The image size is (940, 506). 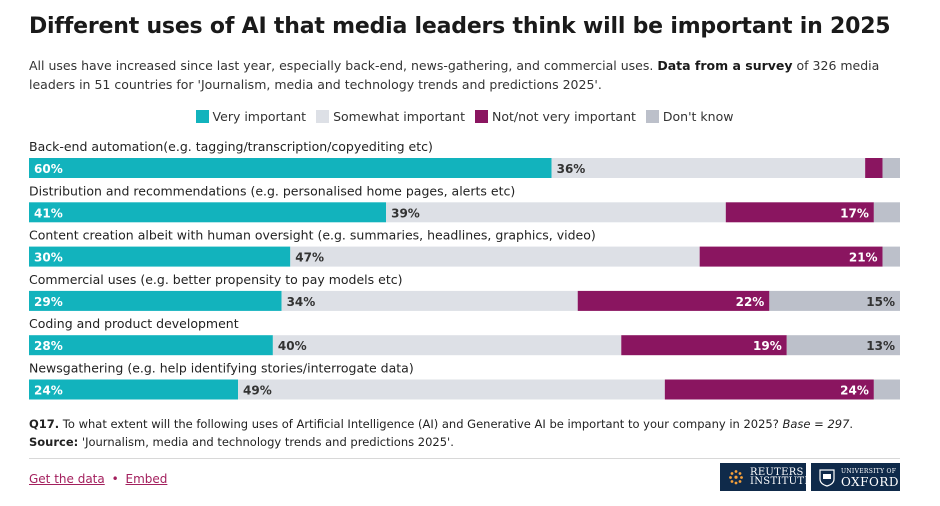 I want to click on reuters-dots-icon, so click(x=736, y=477).